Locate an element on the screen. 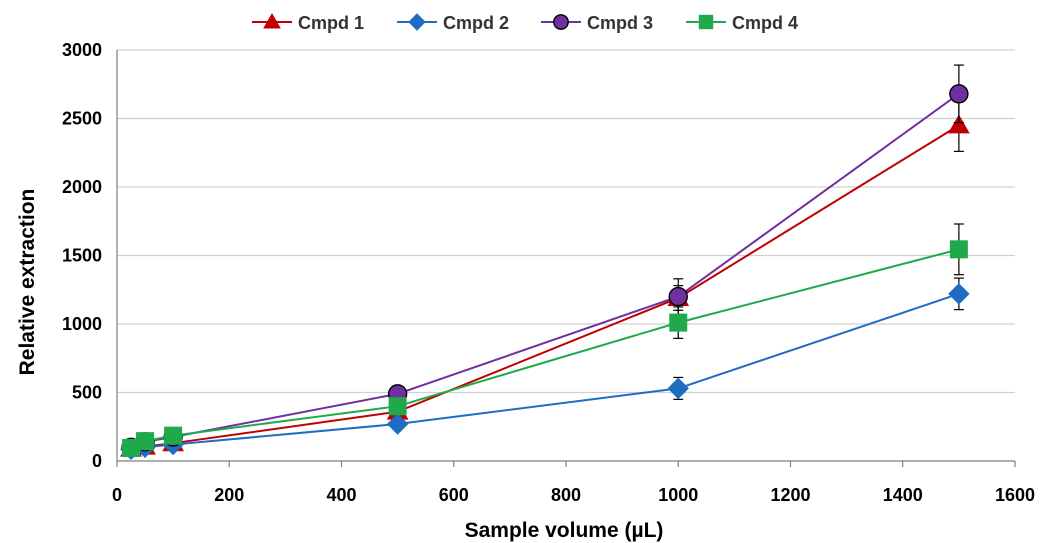  legend: Cmpd 1 Cmpd 2 Cmpd 3 Cmpd 4 is located at coordinates (525, 22).